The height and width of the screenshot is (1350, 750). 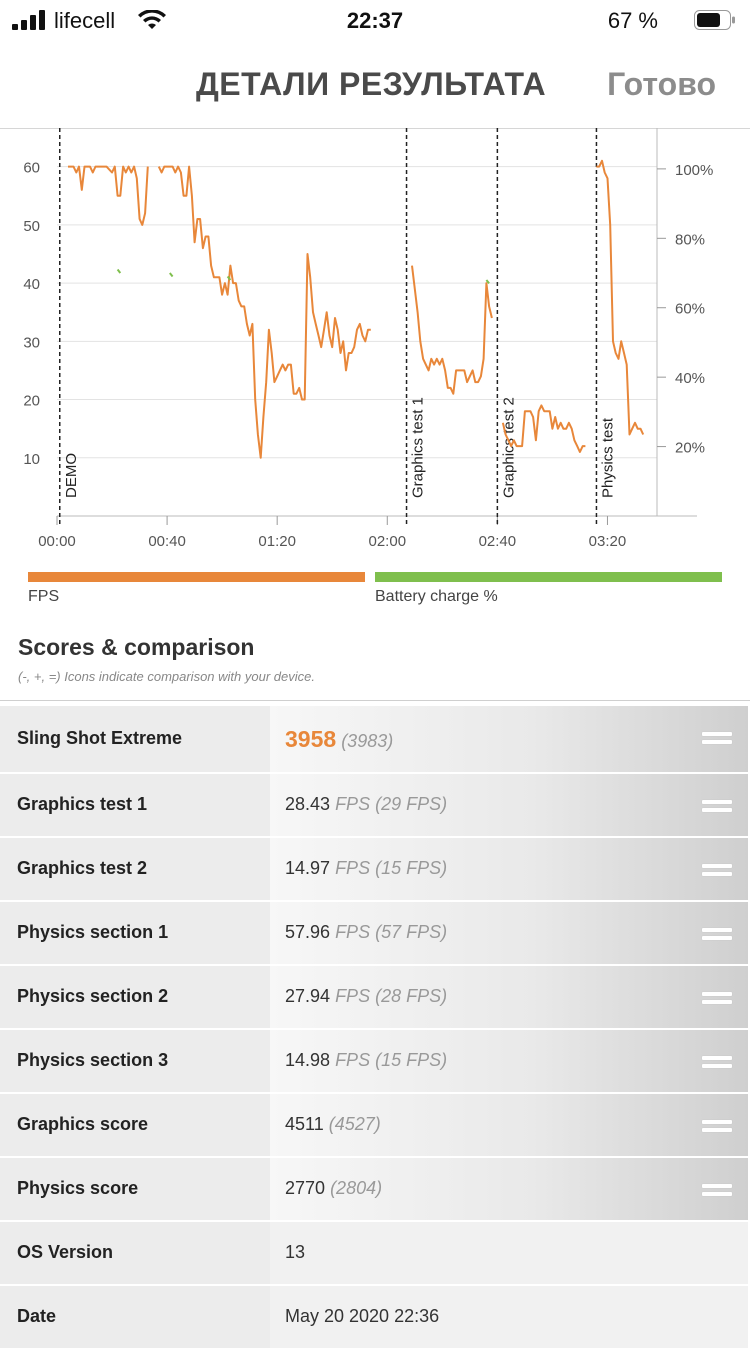 I want to click on row-name: Graphics score, so click(x=83, y=1124).